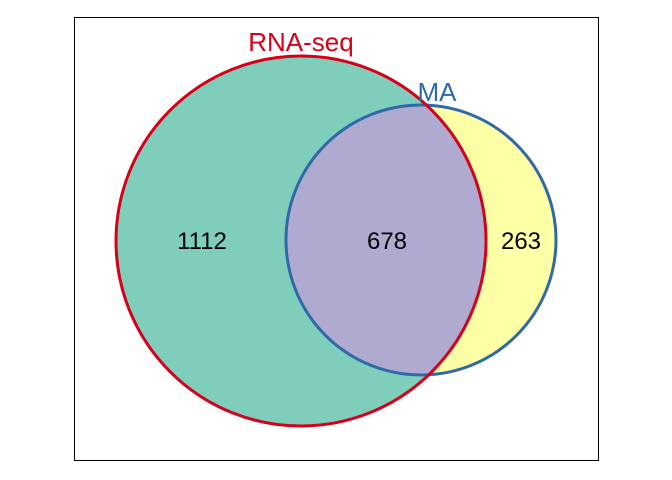 Image resolution: width=672 pixels, height=480 pixels. Describe the element at coordinates (202, 241) in the screenshot. I see `rna-seq-only-count: 1112` at that location.